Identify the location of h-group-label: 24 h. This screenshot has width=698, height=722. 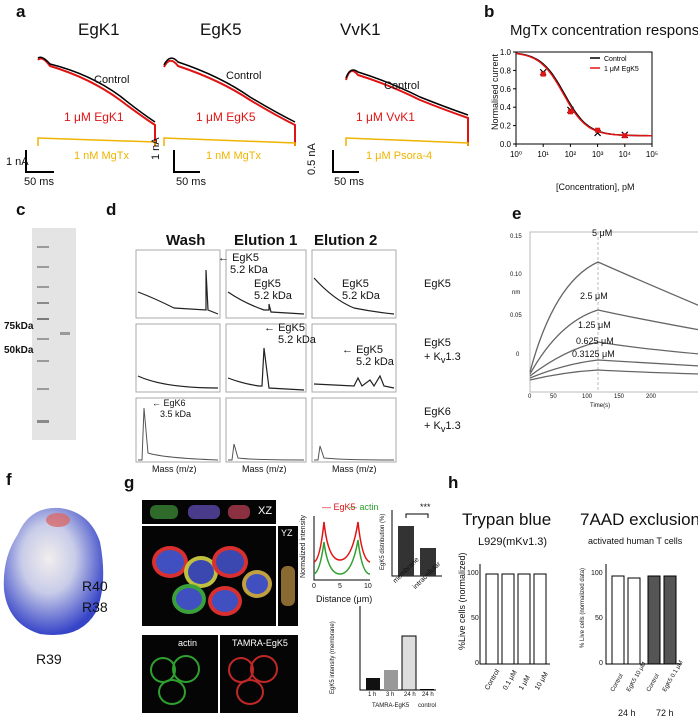
(627, 713).